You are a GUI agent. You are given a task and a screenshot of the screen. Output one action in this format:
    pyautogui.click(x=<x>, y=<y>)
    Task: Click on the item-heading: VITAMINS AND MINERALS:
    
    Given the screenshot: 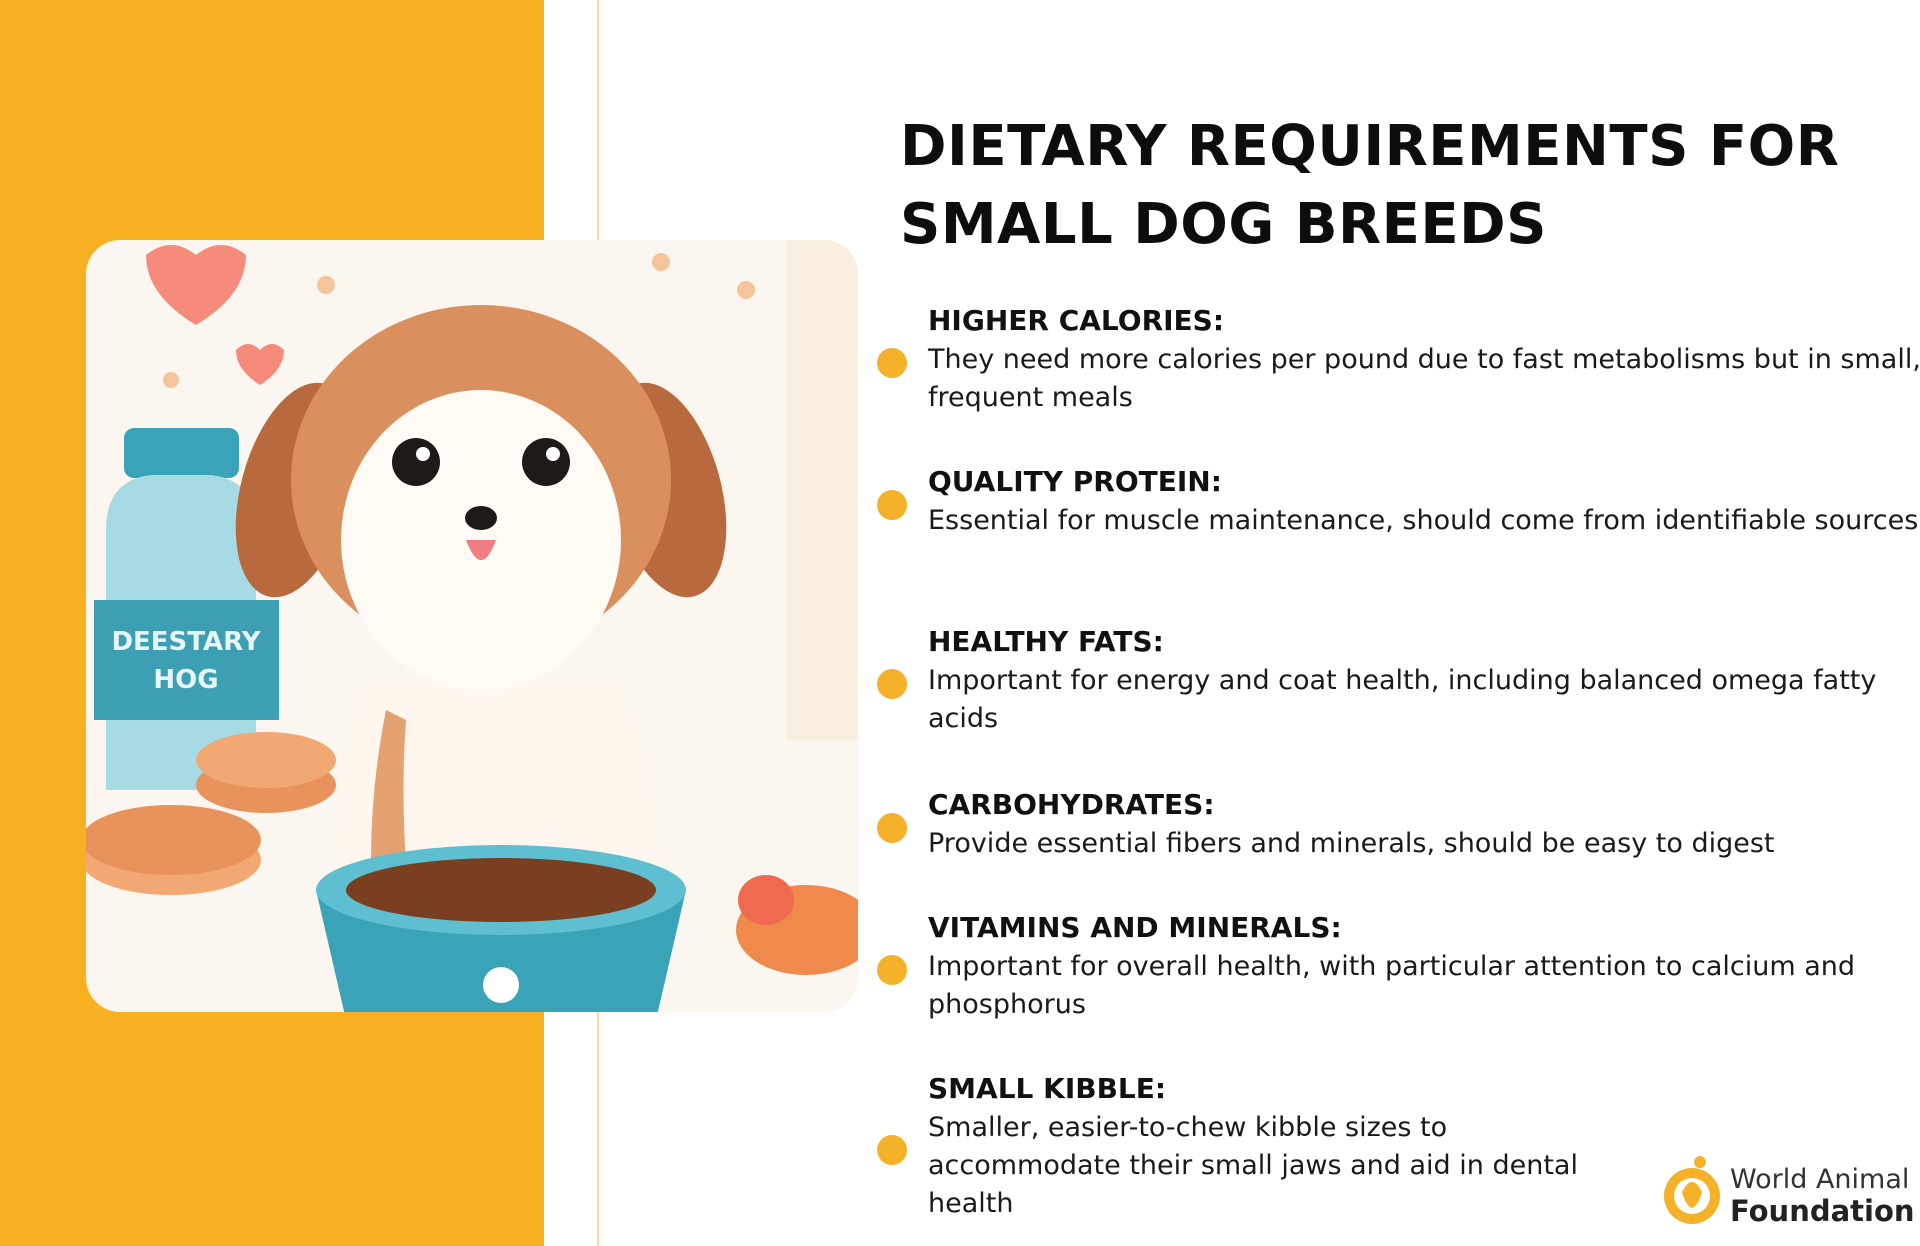 What is the action you would take?
    pyautogui.click(x=1135, y=927)
    